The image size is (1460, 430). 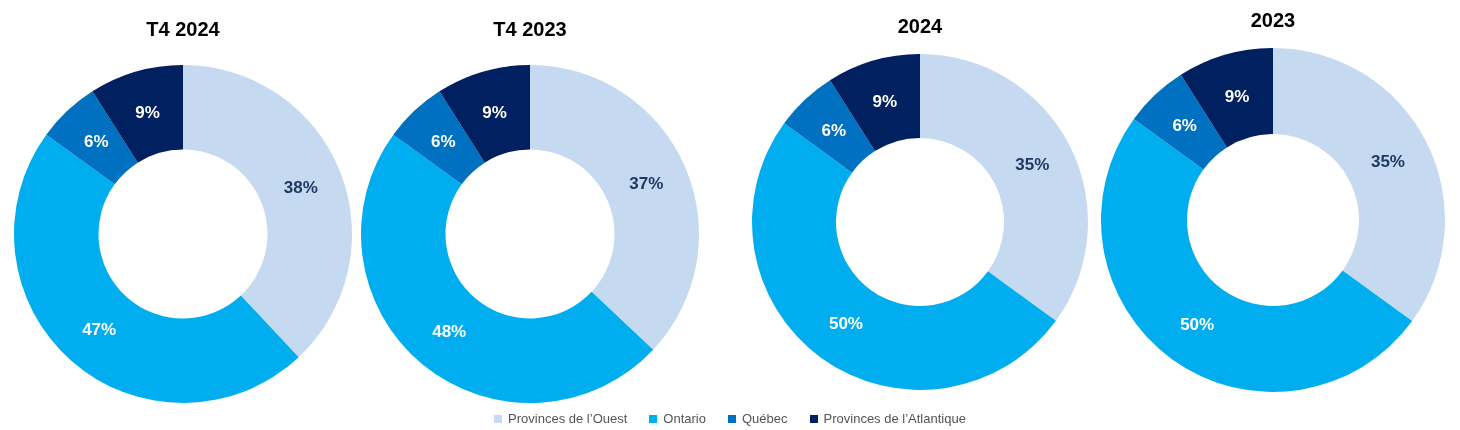 What do you see at coordinates (894, 418) in the screenshot?
I see `legend-label: Provinces de l’Atlantique` at bounding box center [894, 418].